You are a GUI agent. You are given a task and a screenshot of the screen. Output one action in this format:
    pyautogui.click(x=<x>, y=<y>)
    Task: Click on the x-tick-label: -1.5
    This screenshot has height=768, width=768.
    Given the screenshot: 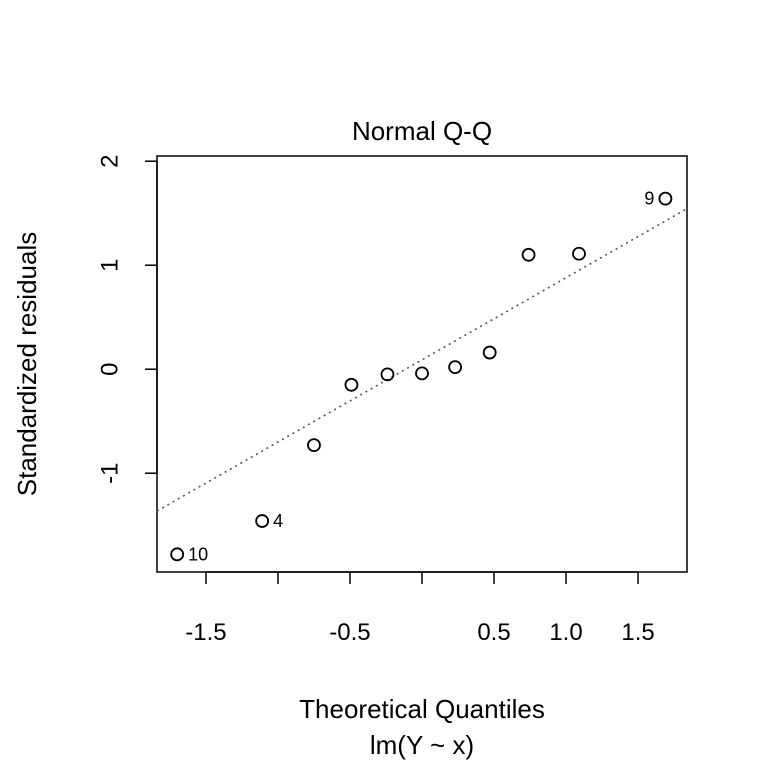 What is the action you would take?
    pyautogui.click(x=205, y=632)
    